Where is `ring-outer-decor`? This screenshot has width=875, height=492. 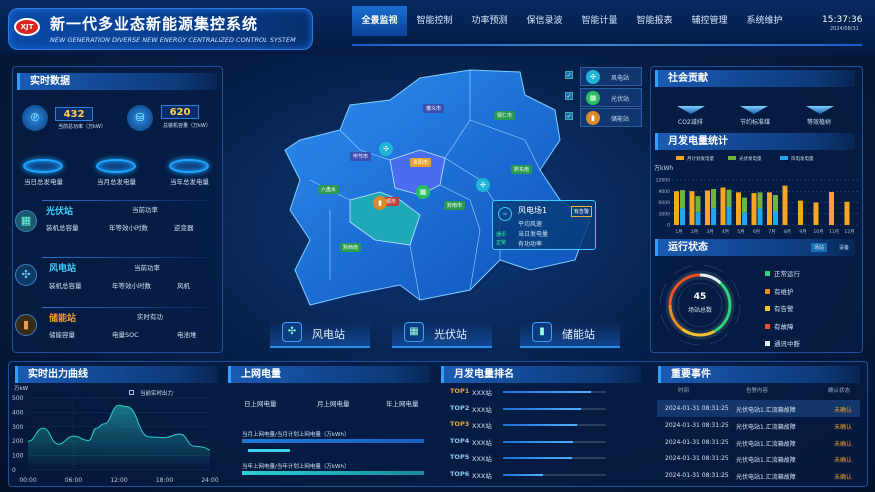
ring-outer-decor is located at coordinates (700, 305).